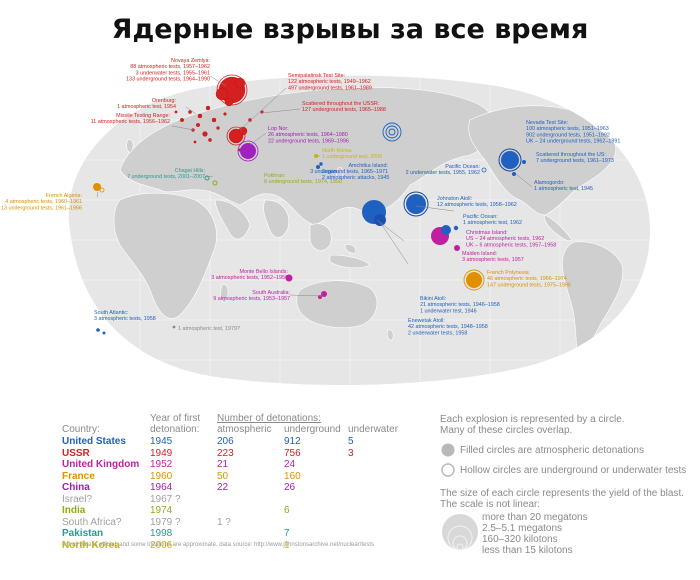 This screenshot has height=580, width=700. Describe the element at coordinates (529, 285) in the screenshot. I see `map-label-line: 147 underground tests, 1975–1996` at that location.